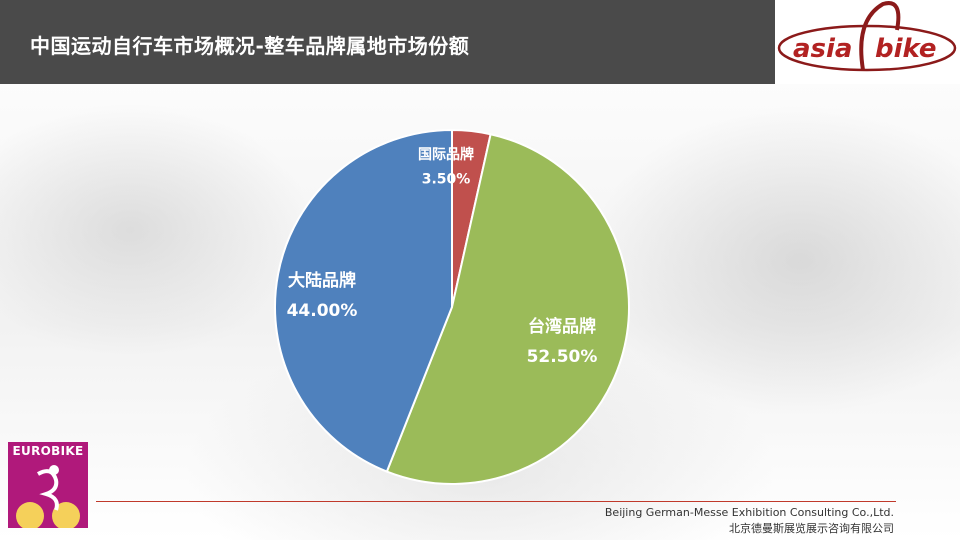 Image resolution: width=960 pixels, height=540 pixels. I want to click on footer-divider, so click(496, 501).